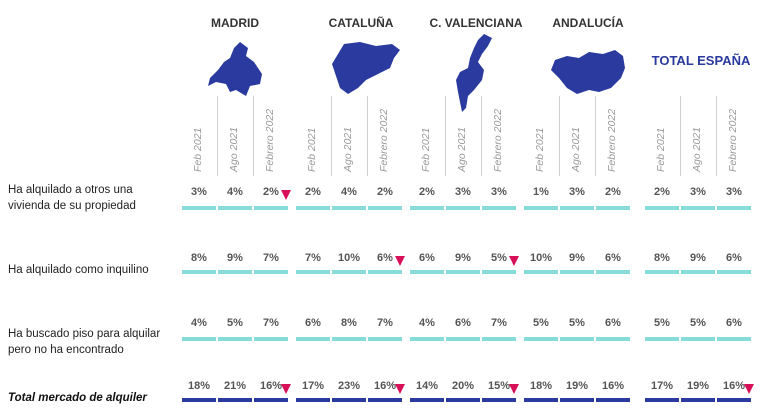 The image size is (768, 419). Describe the element at coordinates (271, 339) in the screenshot. I see `bar-madrid-row2-p2` at that location.